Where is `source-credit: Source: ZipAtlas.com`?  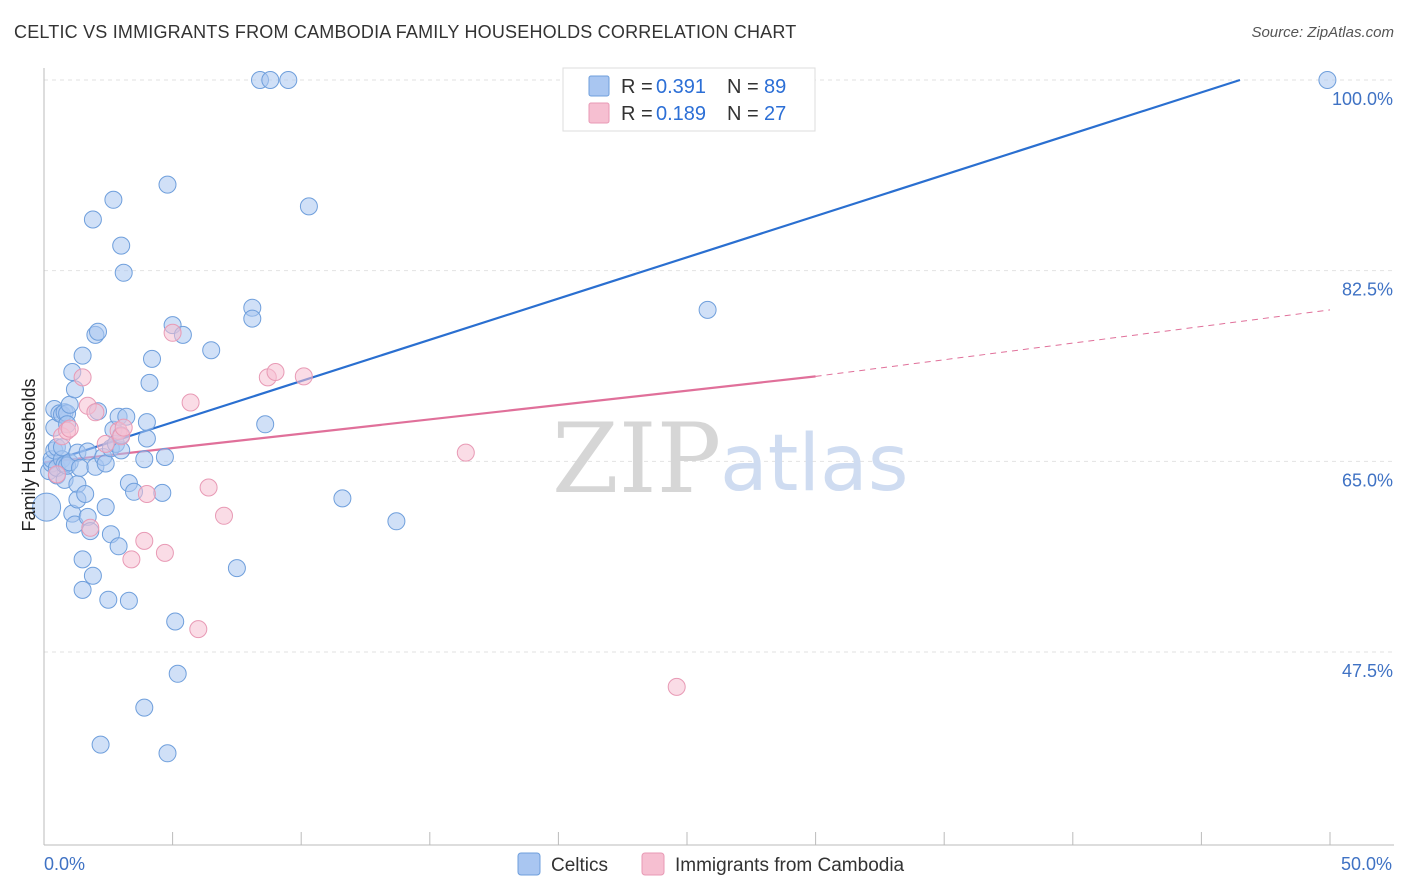
source-credit: Source: ZipAtlas.com is located at coordinates (1322, 32).